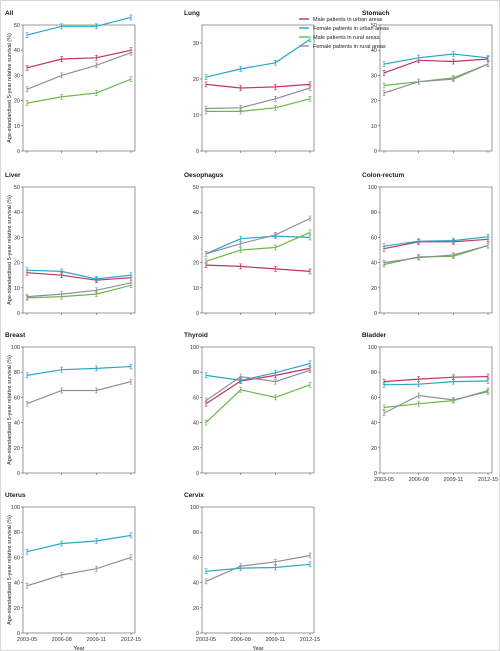  What do you see at coordinates (372, 348) in the screenshot?
I see `panel-bladder-ytick-label: 100` at bounding box center [372, 348].